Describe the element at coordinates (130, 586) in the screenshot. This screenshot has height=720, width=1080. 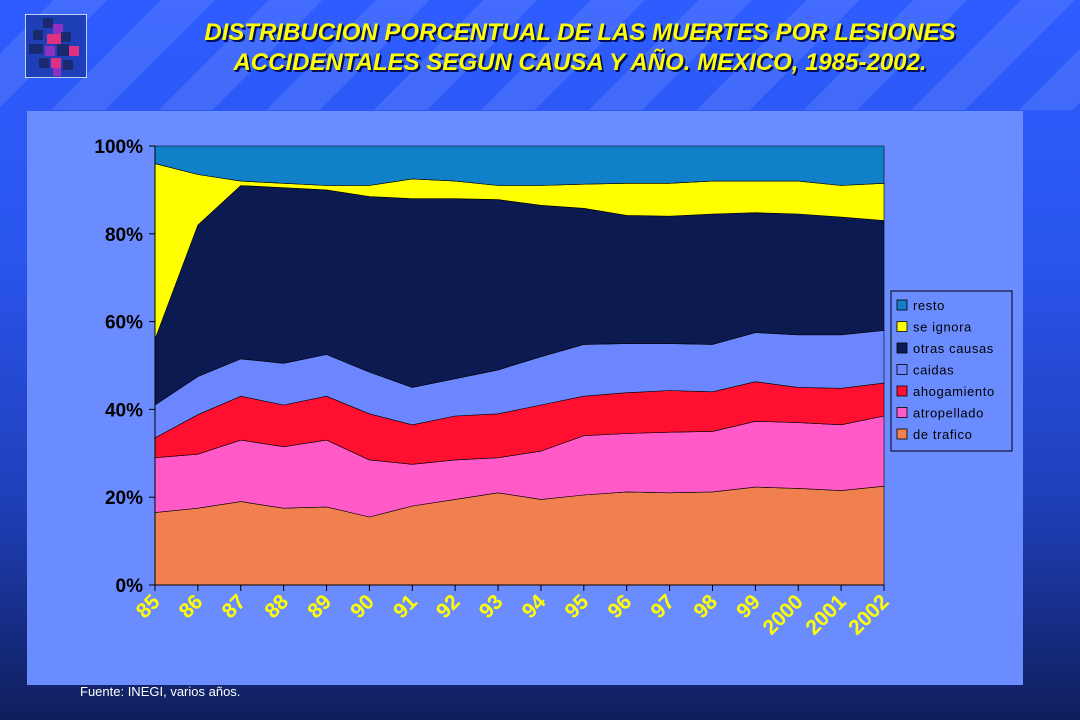
I see `y-tick-label: 0%` at that location.